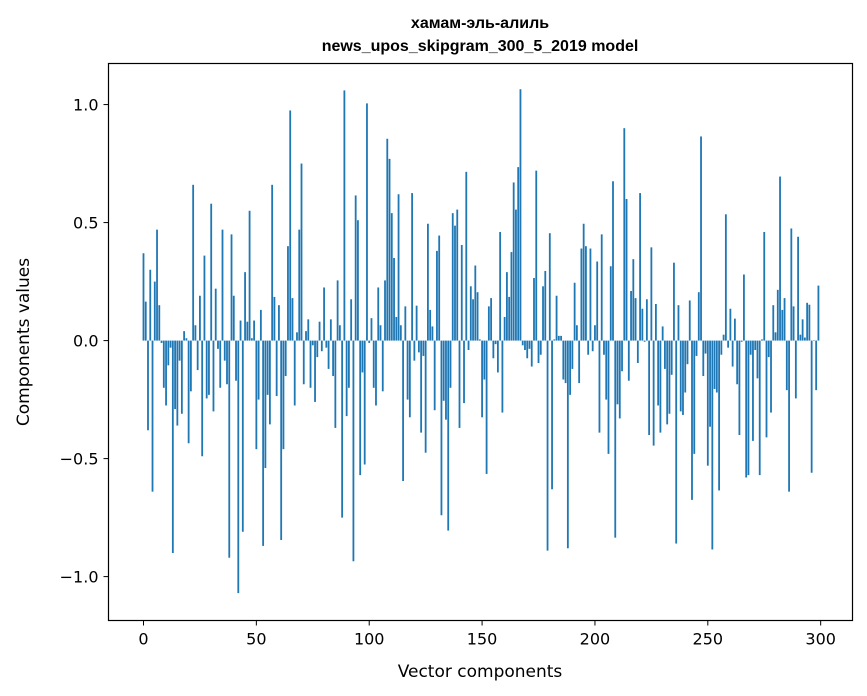 Image resolution: width=867 pixels, height=696 pixels. What do you see at coordinates (482, 639) in the screenshot?
I see `x-tick-label: 150` at bounding box center [482, 639].